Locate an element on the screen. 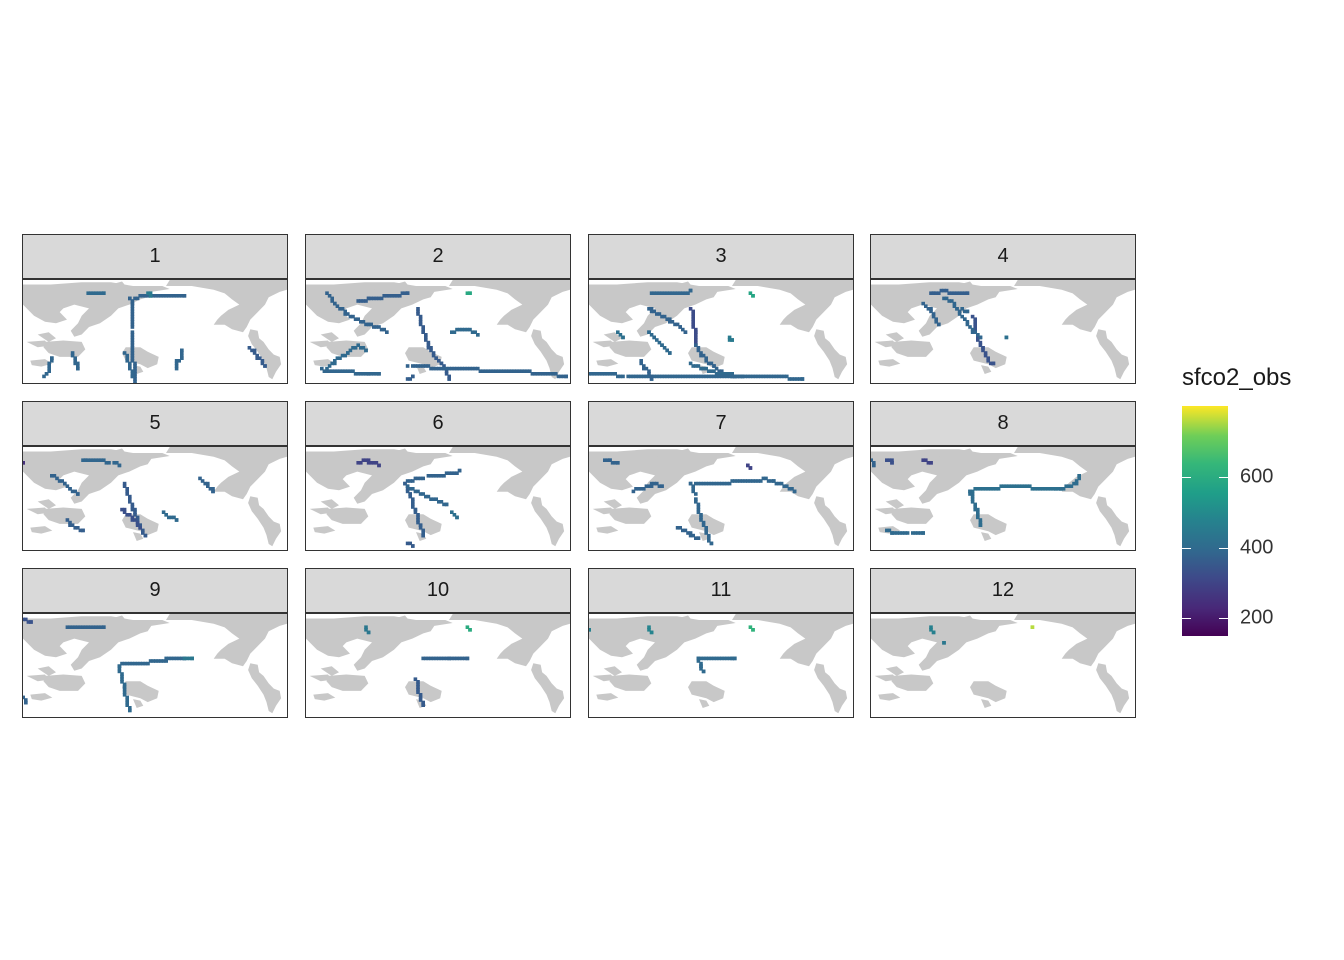  facet-strip-label: 9 is located at coordinates (155, 590).